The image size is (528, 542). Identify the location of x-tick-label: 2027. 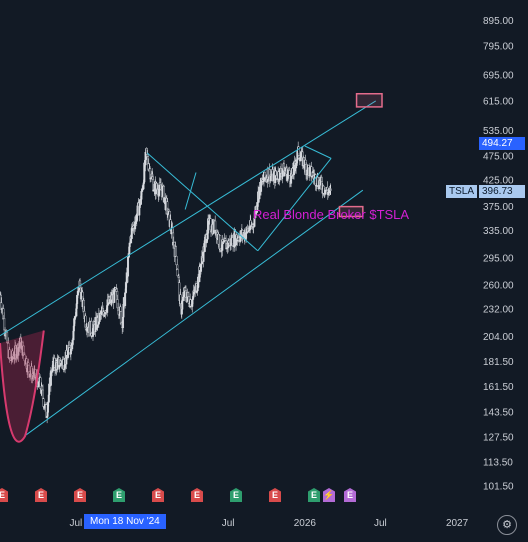
(457, 523).